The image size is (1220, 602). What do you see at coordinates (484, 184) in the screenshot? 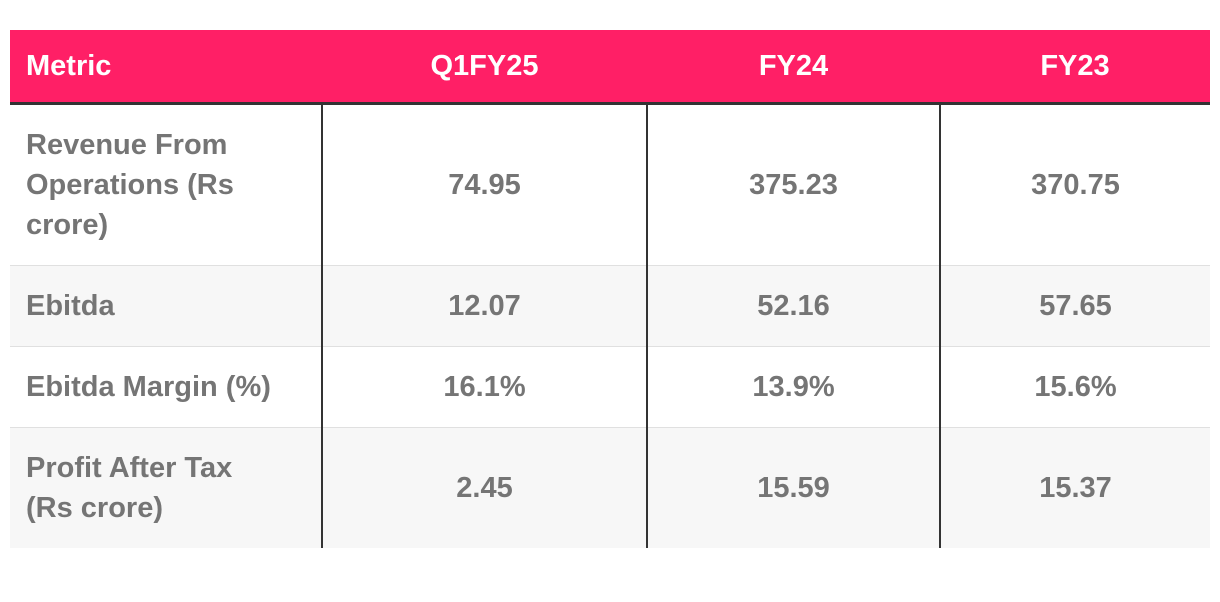
I see `value-cell: 74.95` at bounding box center [484, 184].